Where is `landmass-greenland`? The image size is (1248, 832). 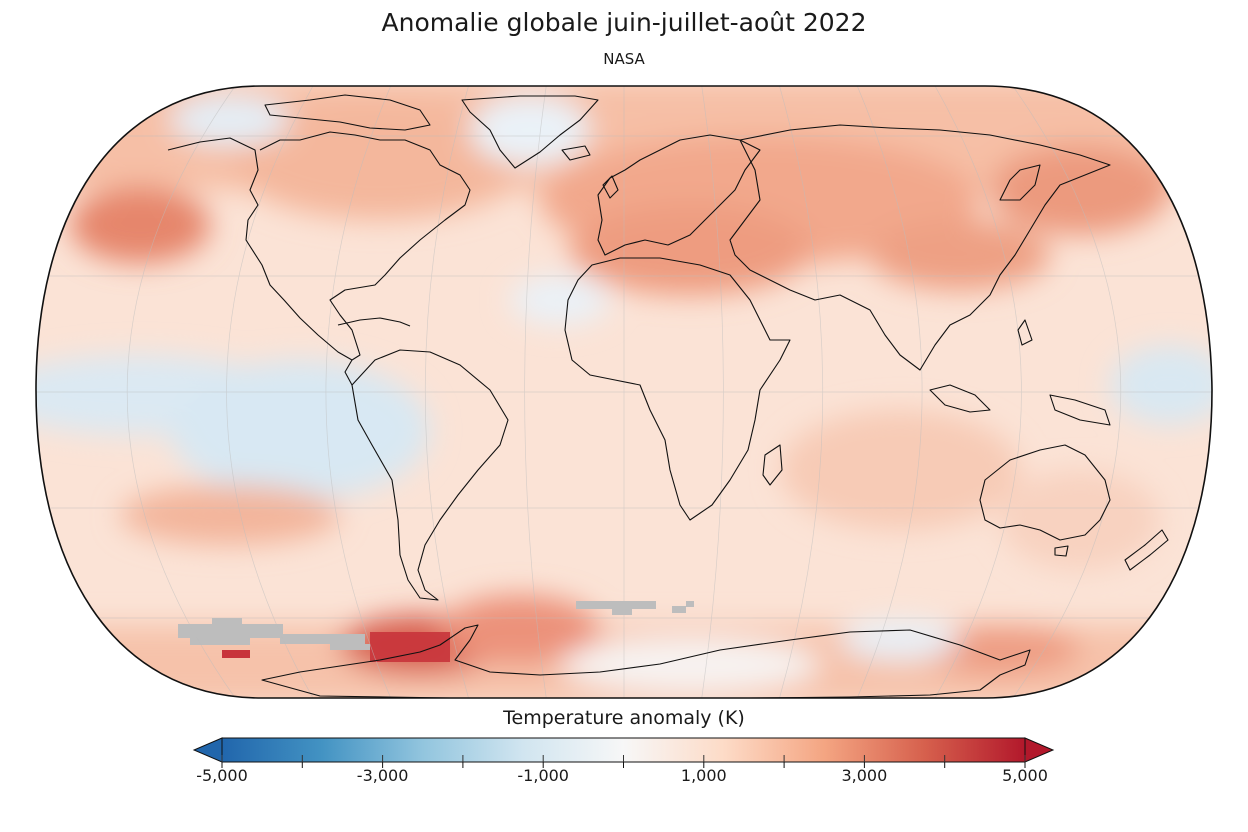
landmass-greenland is located at coordinates (530, 132).